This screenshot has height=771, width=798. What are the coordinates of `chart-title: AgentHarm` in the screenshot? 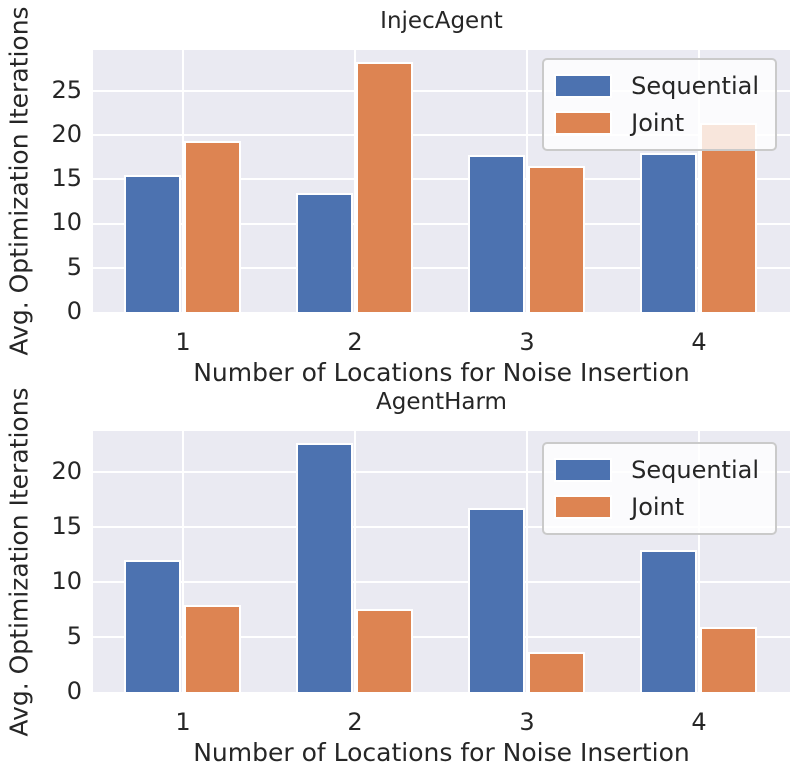 It's located at (441, 402).